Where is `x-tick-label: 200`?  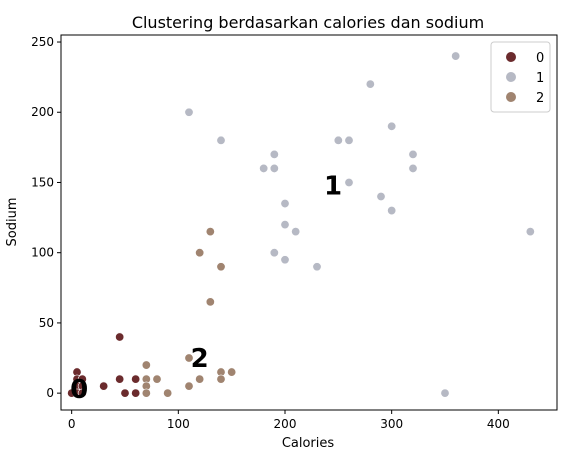
x-tick-label: 200 is located at coordinates (285, 424).